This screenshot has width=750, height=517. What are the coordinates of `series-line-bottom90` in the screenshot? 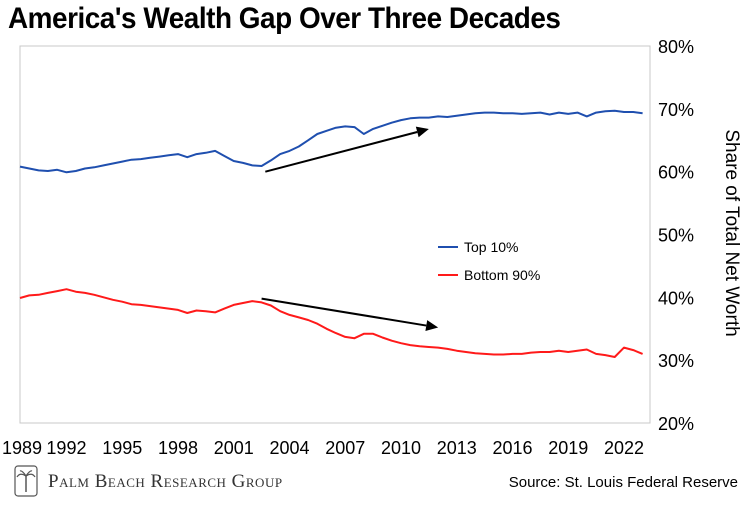 It's located at (331, 323).